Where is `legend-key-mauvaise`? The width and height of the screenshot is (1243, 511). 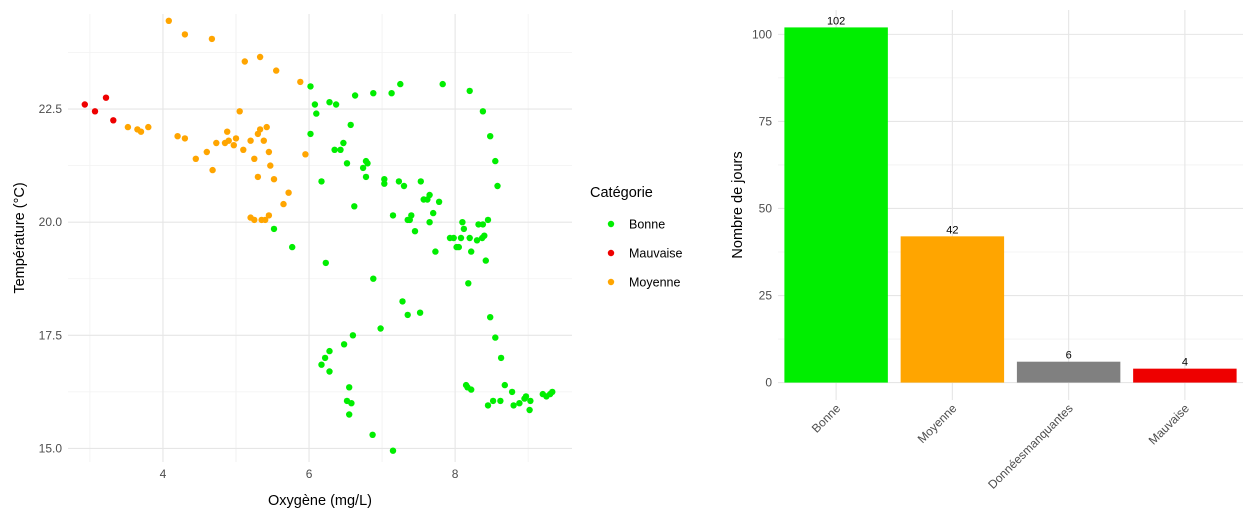
legend-key-mauvaise is located at coordinates (611, 253).